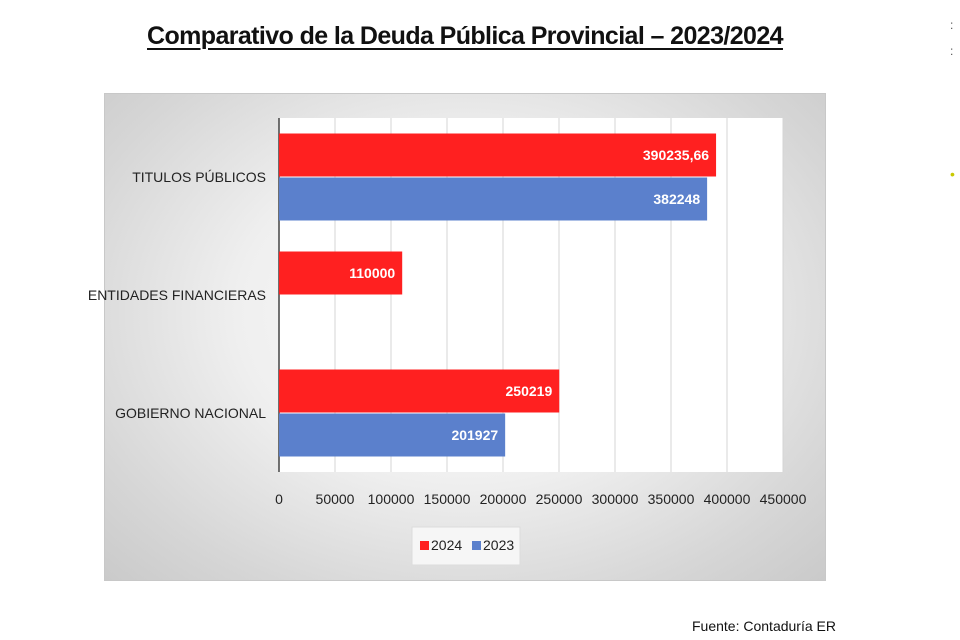 Image resolution: width=960 pixels, height=640 pixels. I want to click on category-label: GOBIERNO NACIONAL, so click(190, 413).